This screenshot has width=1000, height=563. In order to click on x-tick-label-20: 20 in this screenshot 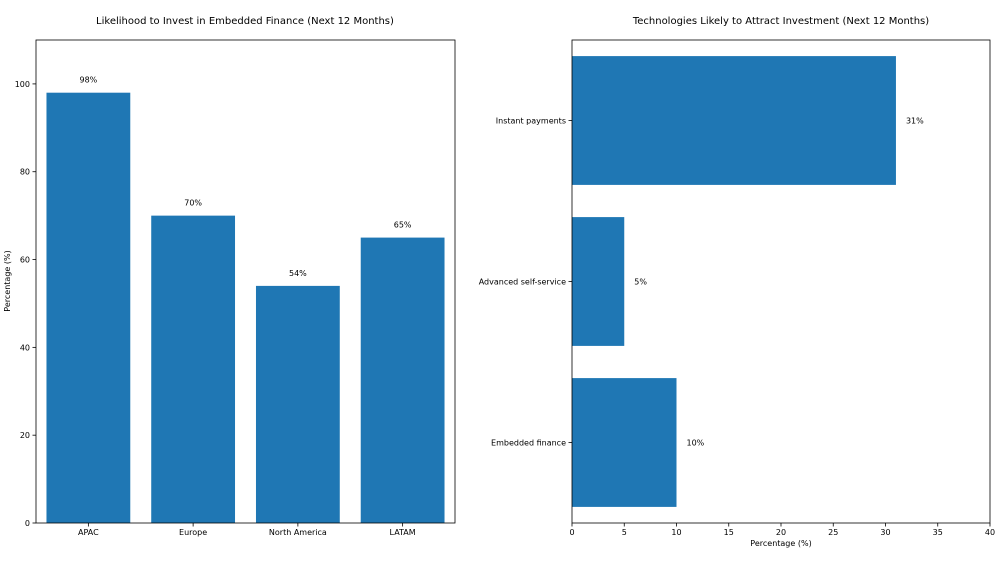, I will do `click(781, 532)`.